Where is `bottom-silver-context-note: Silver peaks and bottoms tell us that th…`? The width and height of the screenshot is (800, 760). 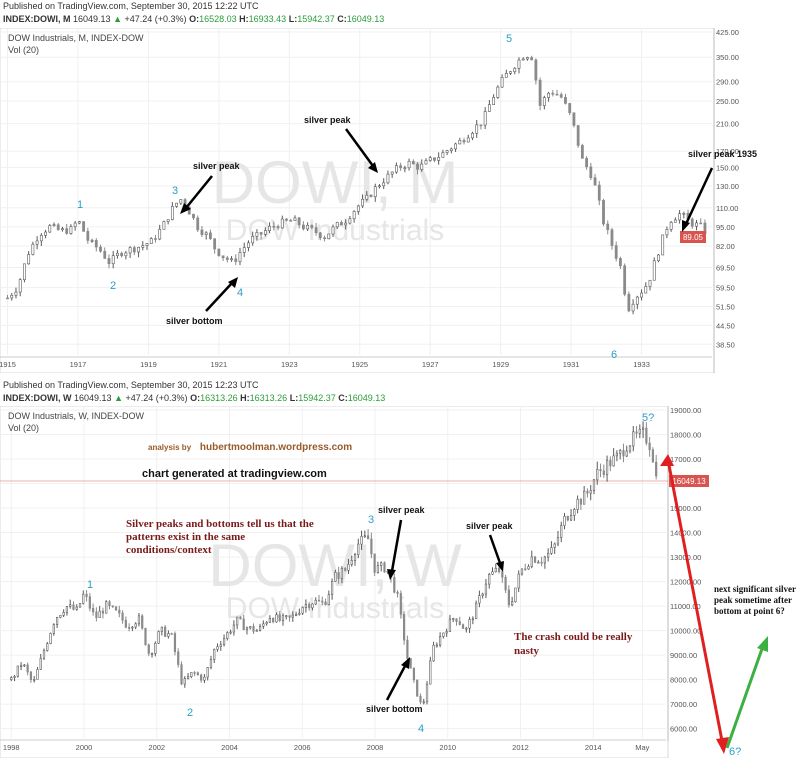 bottom-silver-context-note: Silver peaks and bottoms tell us that th… is located at coordinates (220, 537).